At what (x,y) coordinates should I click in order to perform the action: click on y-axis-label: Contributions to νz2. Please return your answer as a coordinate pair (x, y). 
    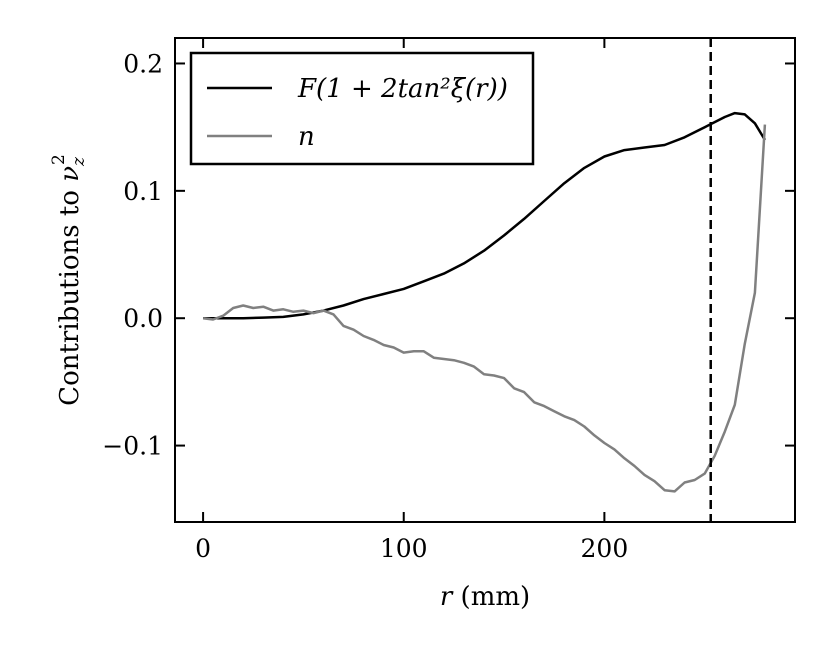
    Looking at the image, I should click on (69, 280).